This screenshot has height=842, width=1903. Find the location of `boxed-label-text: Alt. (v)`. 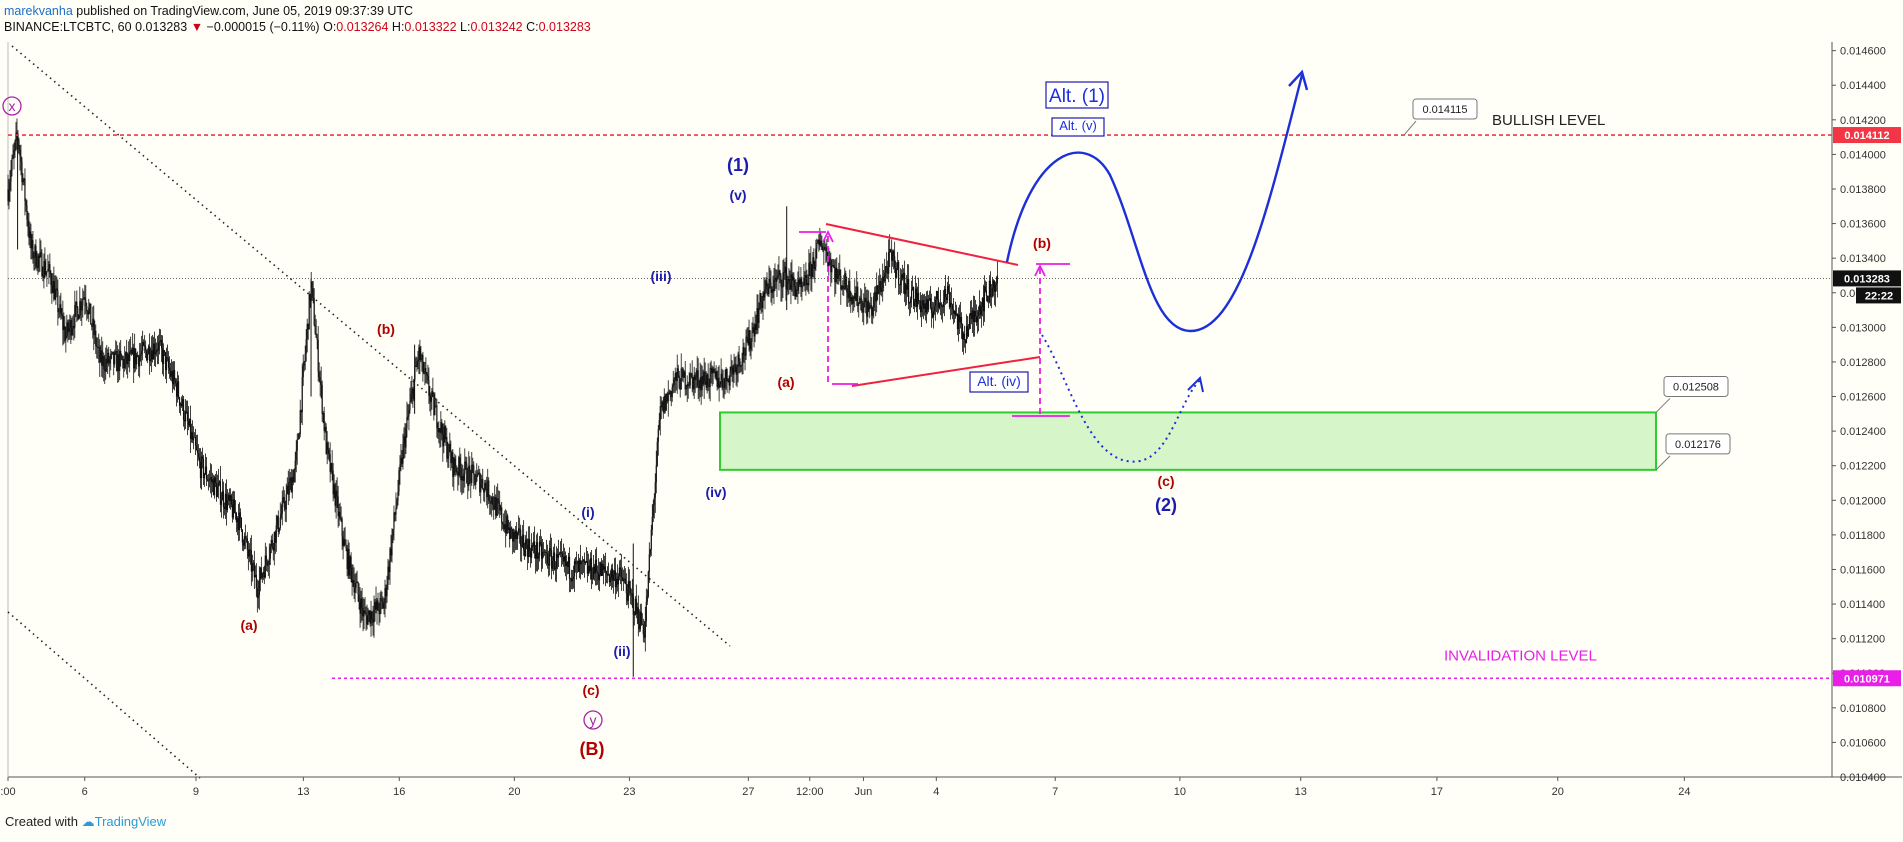

boxed-label-text: Alt. (v) is located at coordinates (1078, 125).